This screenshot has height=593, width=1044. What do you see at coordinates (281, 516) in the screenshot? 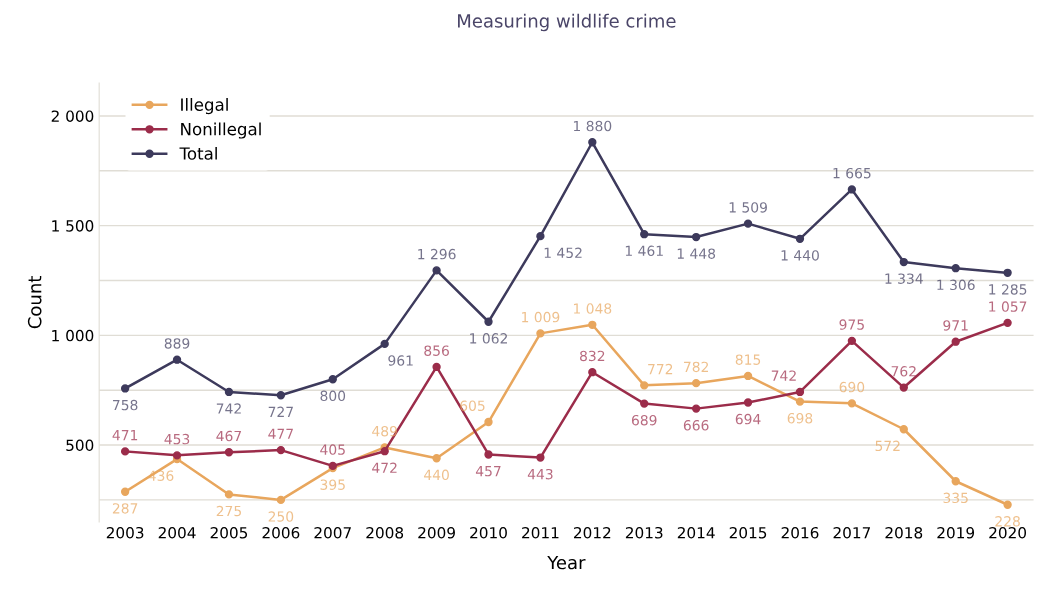
I see `data-label: 250` at bounding box center [281, 516].